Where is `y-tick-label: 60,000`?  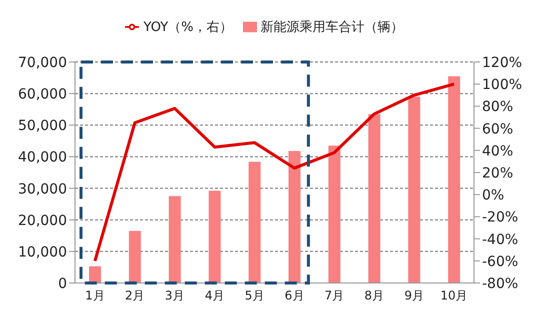
y-tick-label: 60,000 is located at coordinates (42, 94).